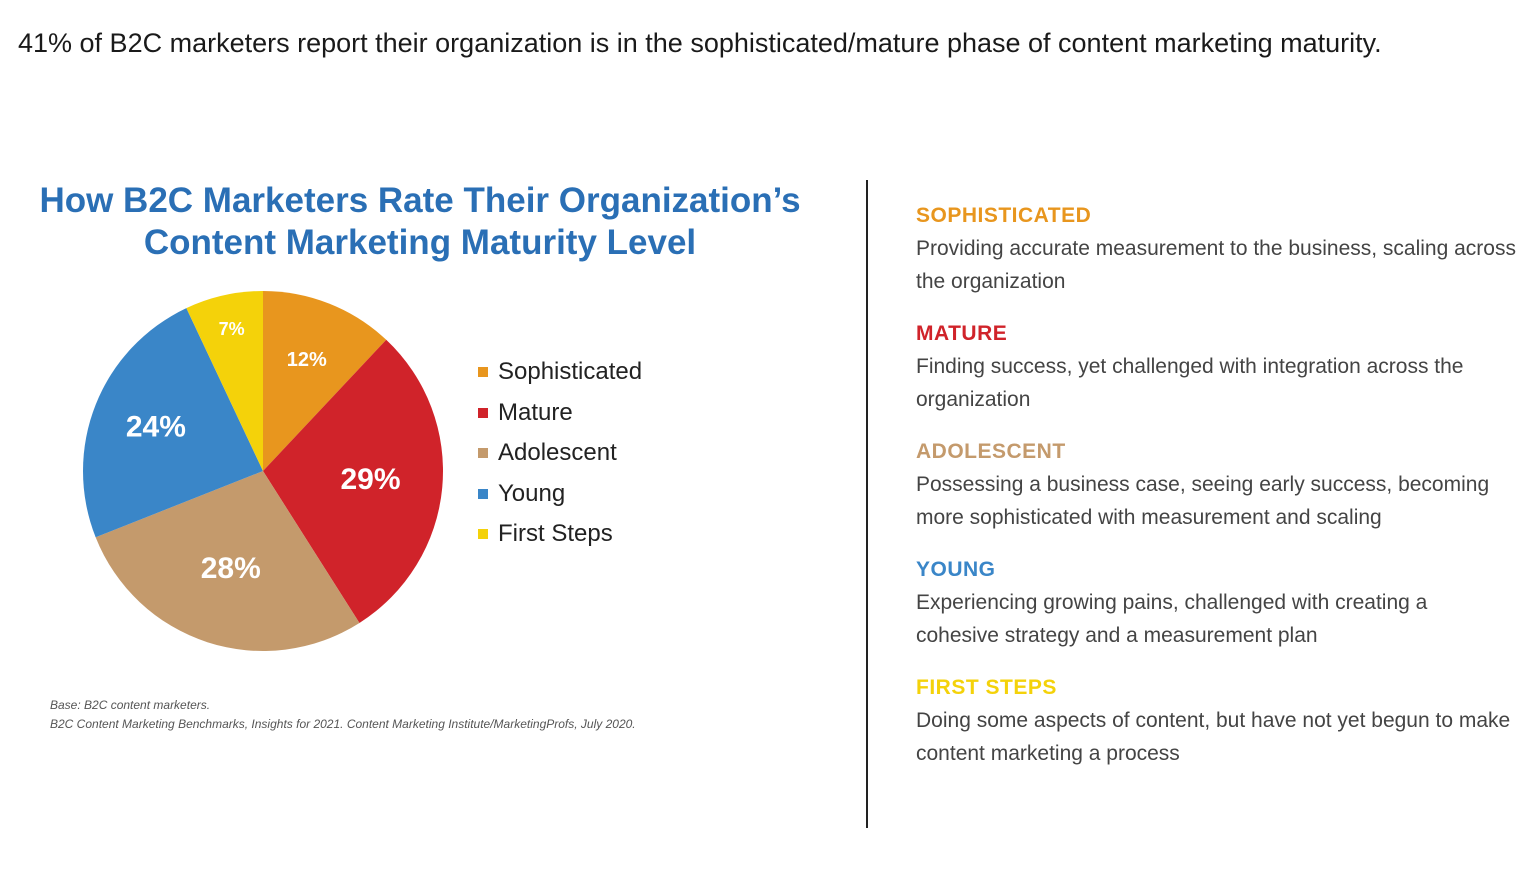 This screenshot has width=1539, height=869. What do you see at coordinates (483, 372) in the screenshot?
I see `legend-swatch-sophisticated` at bounding box center [483, 372].